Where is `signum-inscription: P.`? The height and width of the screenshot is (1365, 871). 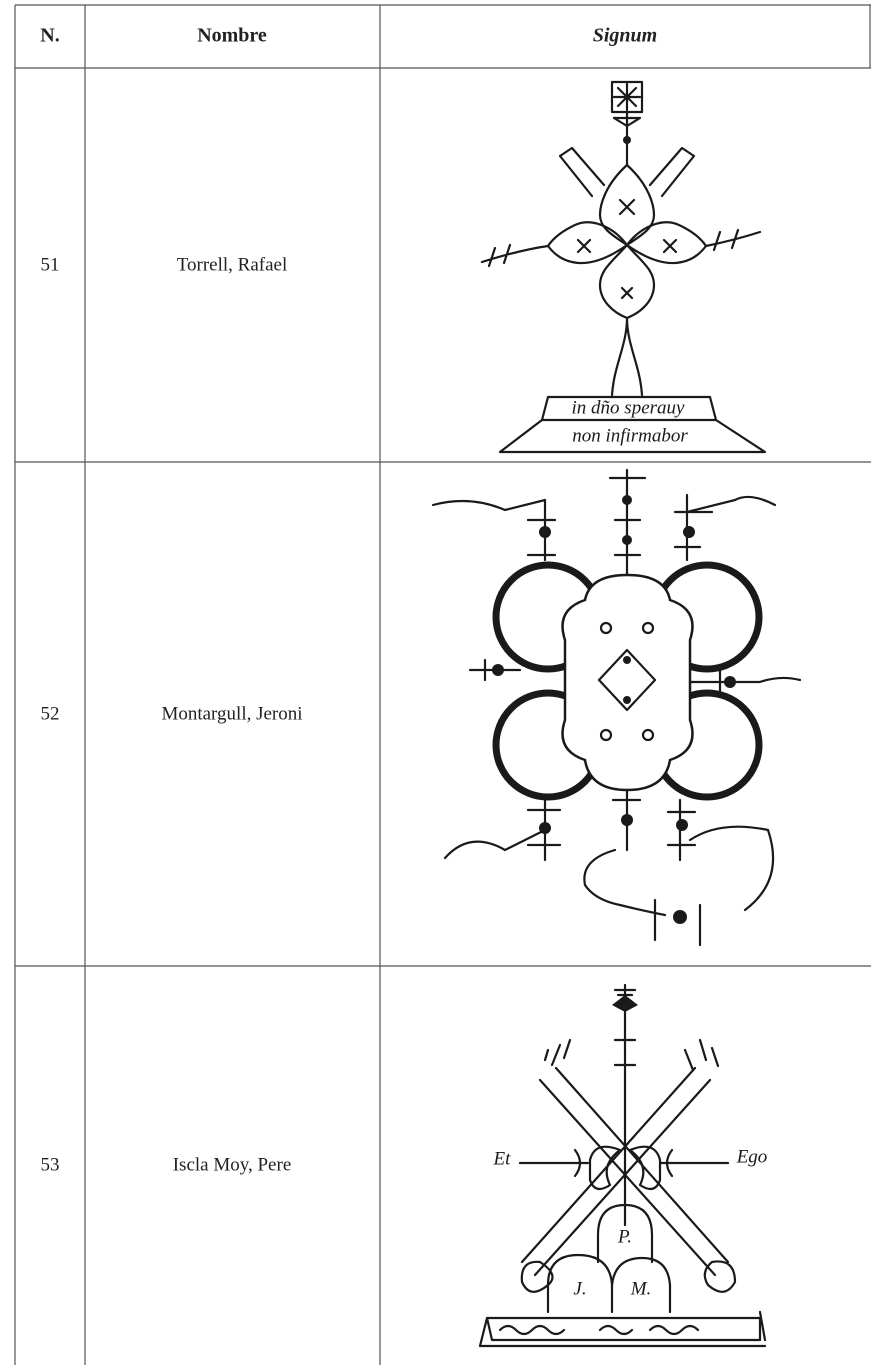
signum-inscription: P. is located at coordinates (624, 1236).